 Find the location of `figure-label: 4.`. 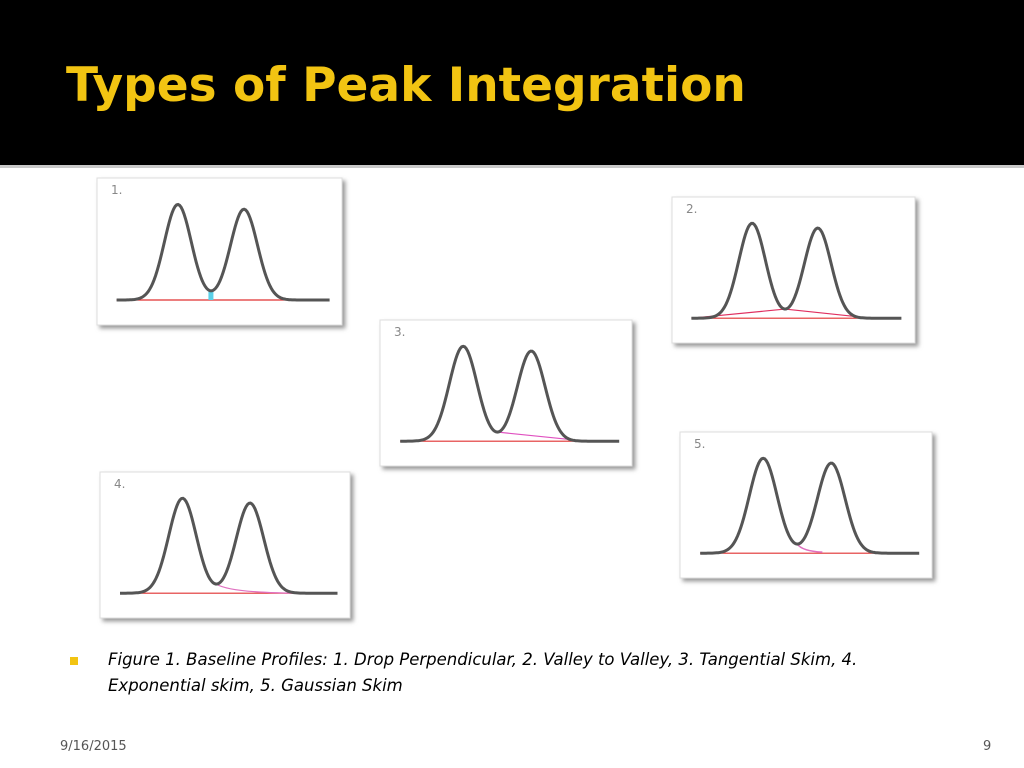

figure-label: 4. is located at coordinates (119, 484).